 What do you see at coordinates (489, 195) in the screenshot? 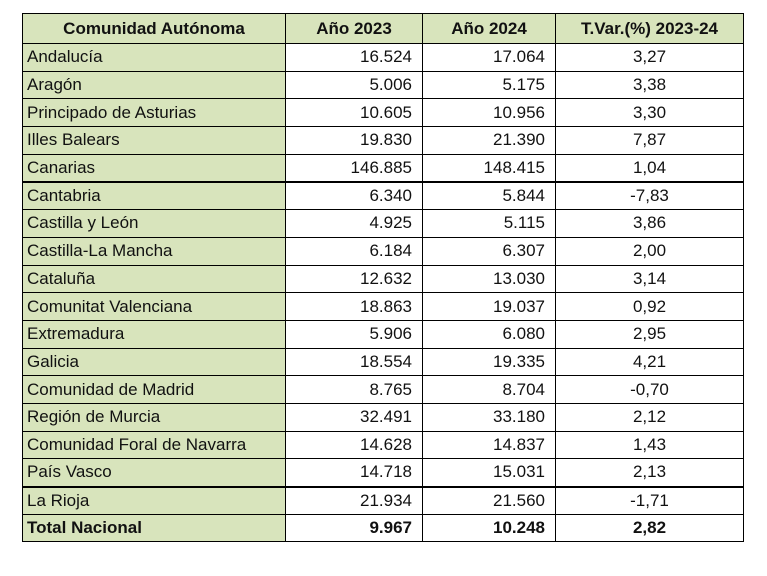
I see `value-2024-cell: 5.844` at bounding box center [489, 195].